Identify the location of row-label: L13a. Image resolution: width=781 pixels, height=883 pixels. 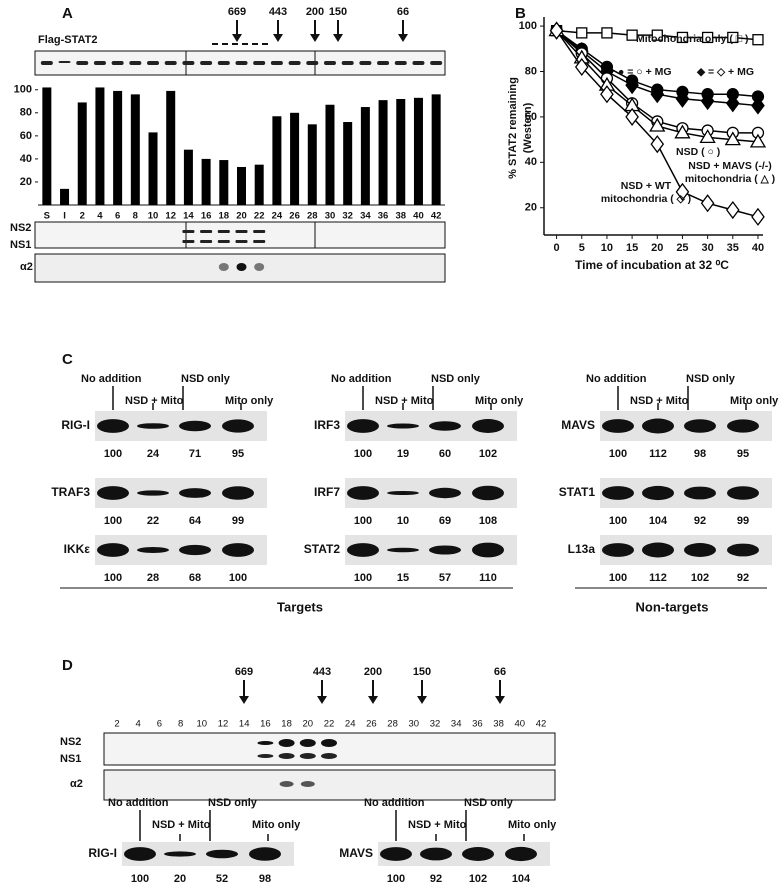
(582, 549).